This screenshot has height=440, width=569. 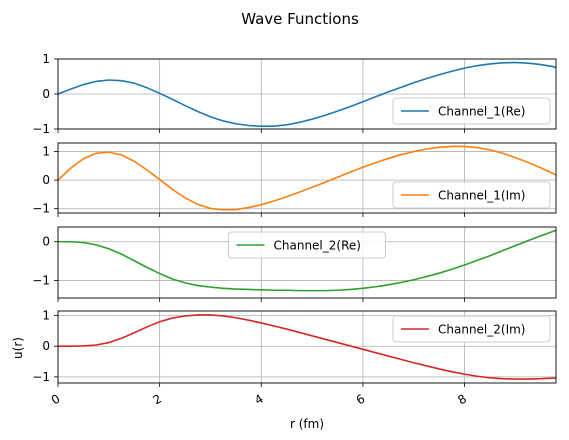 What do you see at coordinates (317, 246) in the screenshot?
I see `legend-label: Channel_2(Re)` at bounding box center [317, 246].